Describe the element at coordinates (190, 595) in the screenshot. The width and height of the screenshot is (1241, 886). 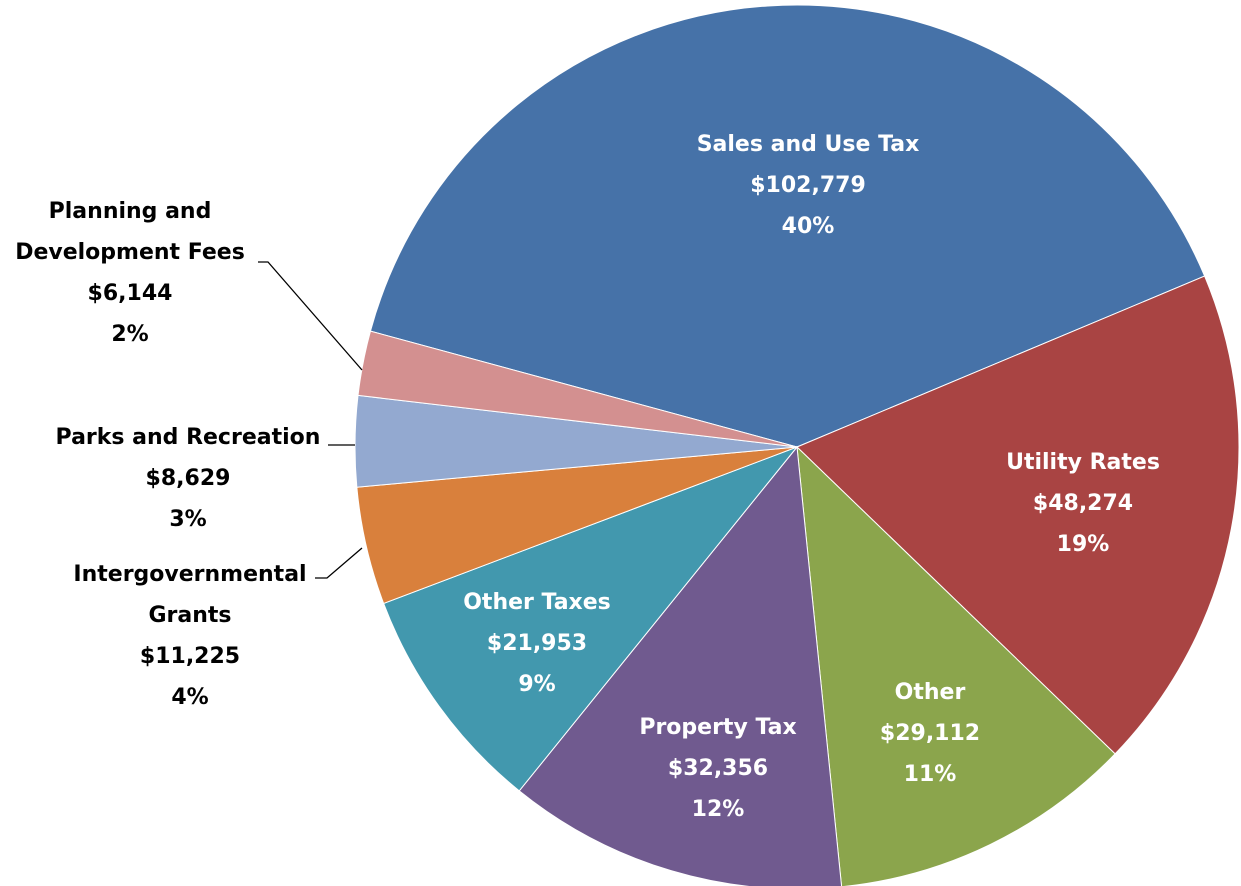
I see `category-label: Intergovernmental Grants` at that location.